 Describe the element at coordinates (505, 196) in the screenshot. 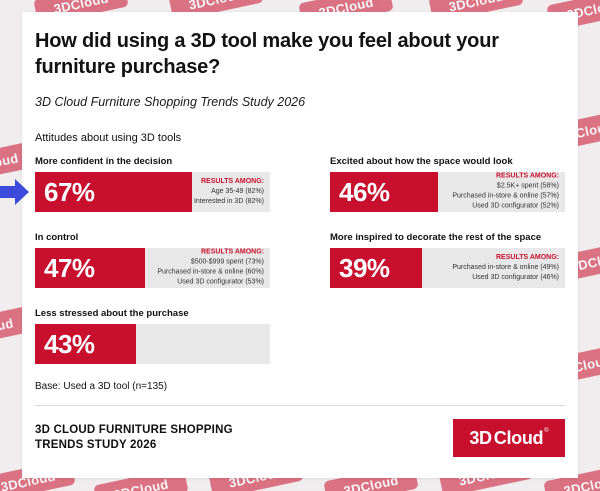

I see `results-line: Purchased in-store & online (57%)` at that location.